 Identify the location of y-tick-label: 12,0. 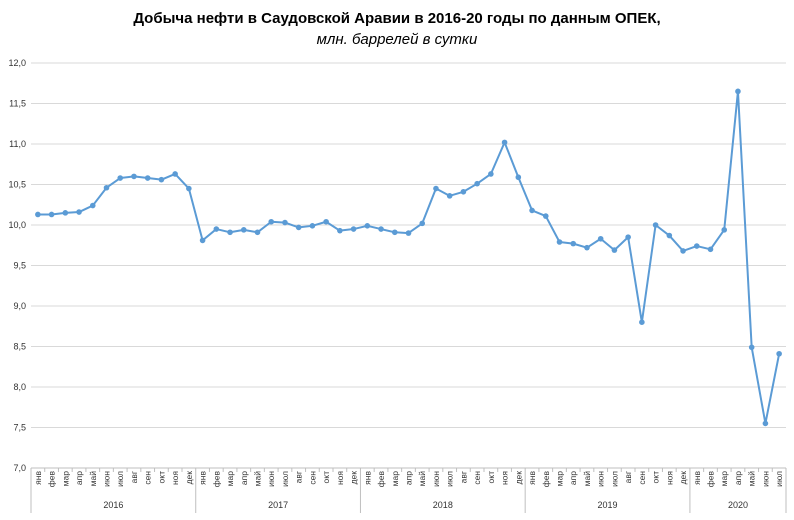
(17, 63).